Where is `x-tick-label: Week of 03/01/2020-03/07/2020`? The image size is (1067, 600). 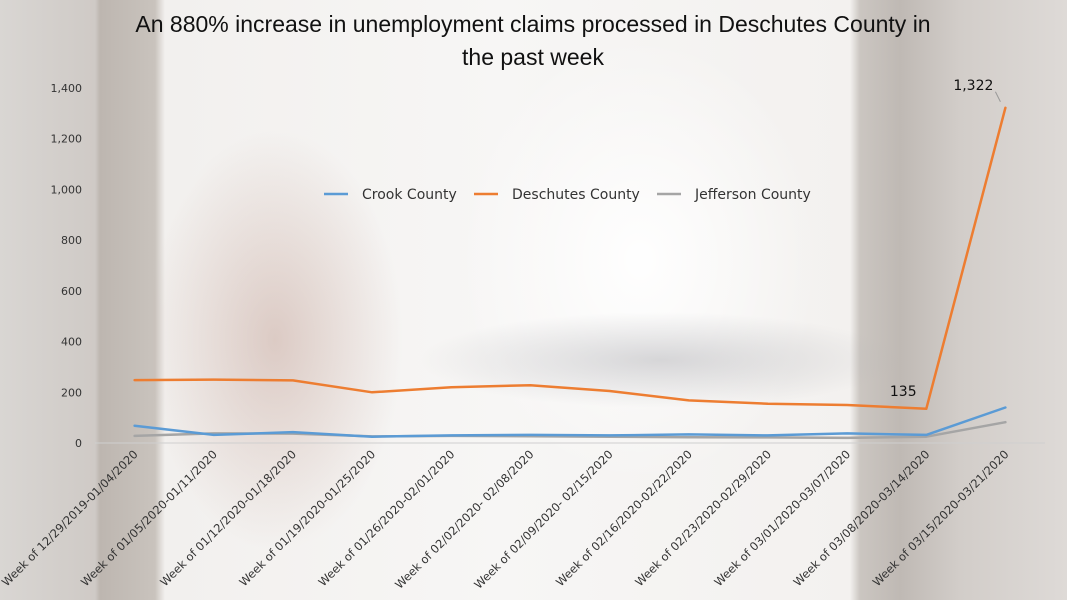
x-tick-label: Week of 03/01/2020-03/07/2020 is located at coordinates (782, 518).